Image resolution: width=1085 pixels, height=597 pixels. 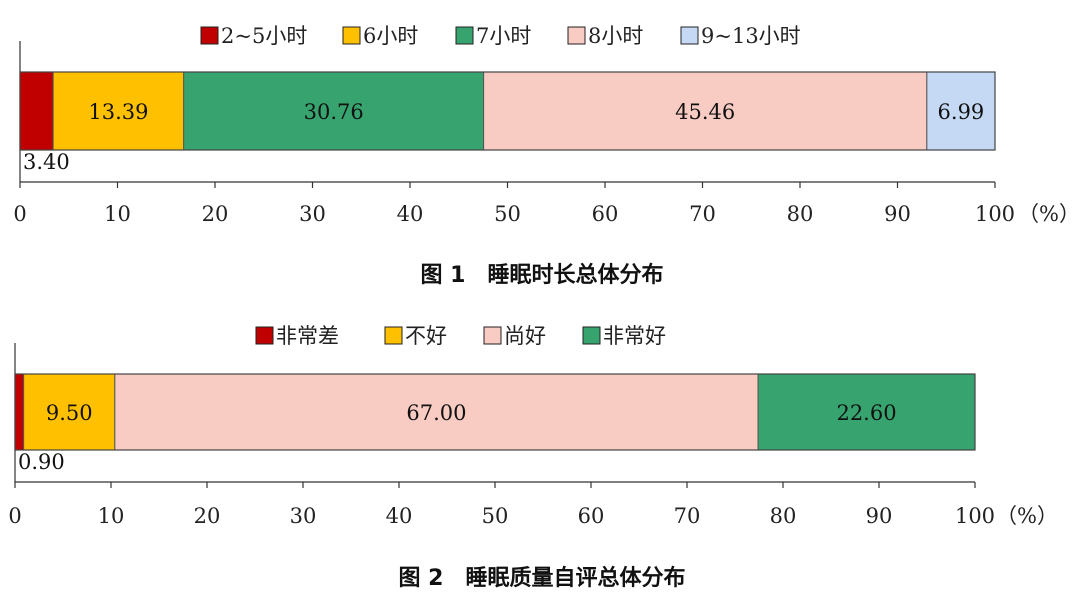 What do you see at coordinates (961, 112) in the screenshot?
I see `data-label: 6.99` at bounding box center [961, 112].